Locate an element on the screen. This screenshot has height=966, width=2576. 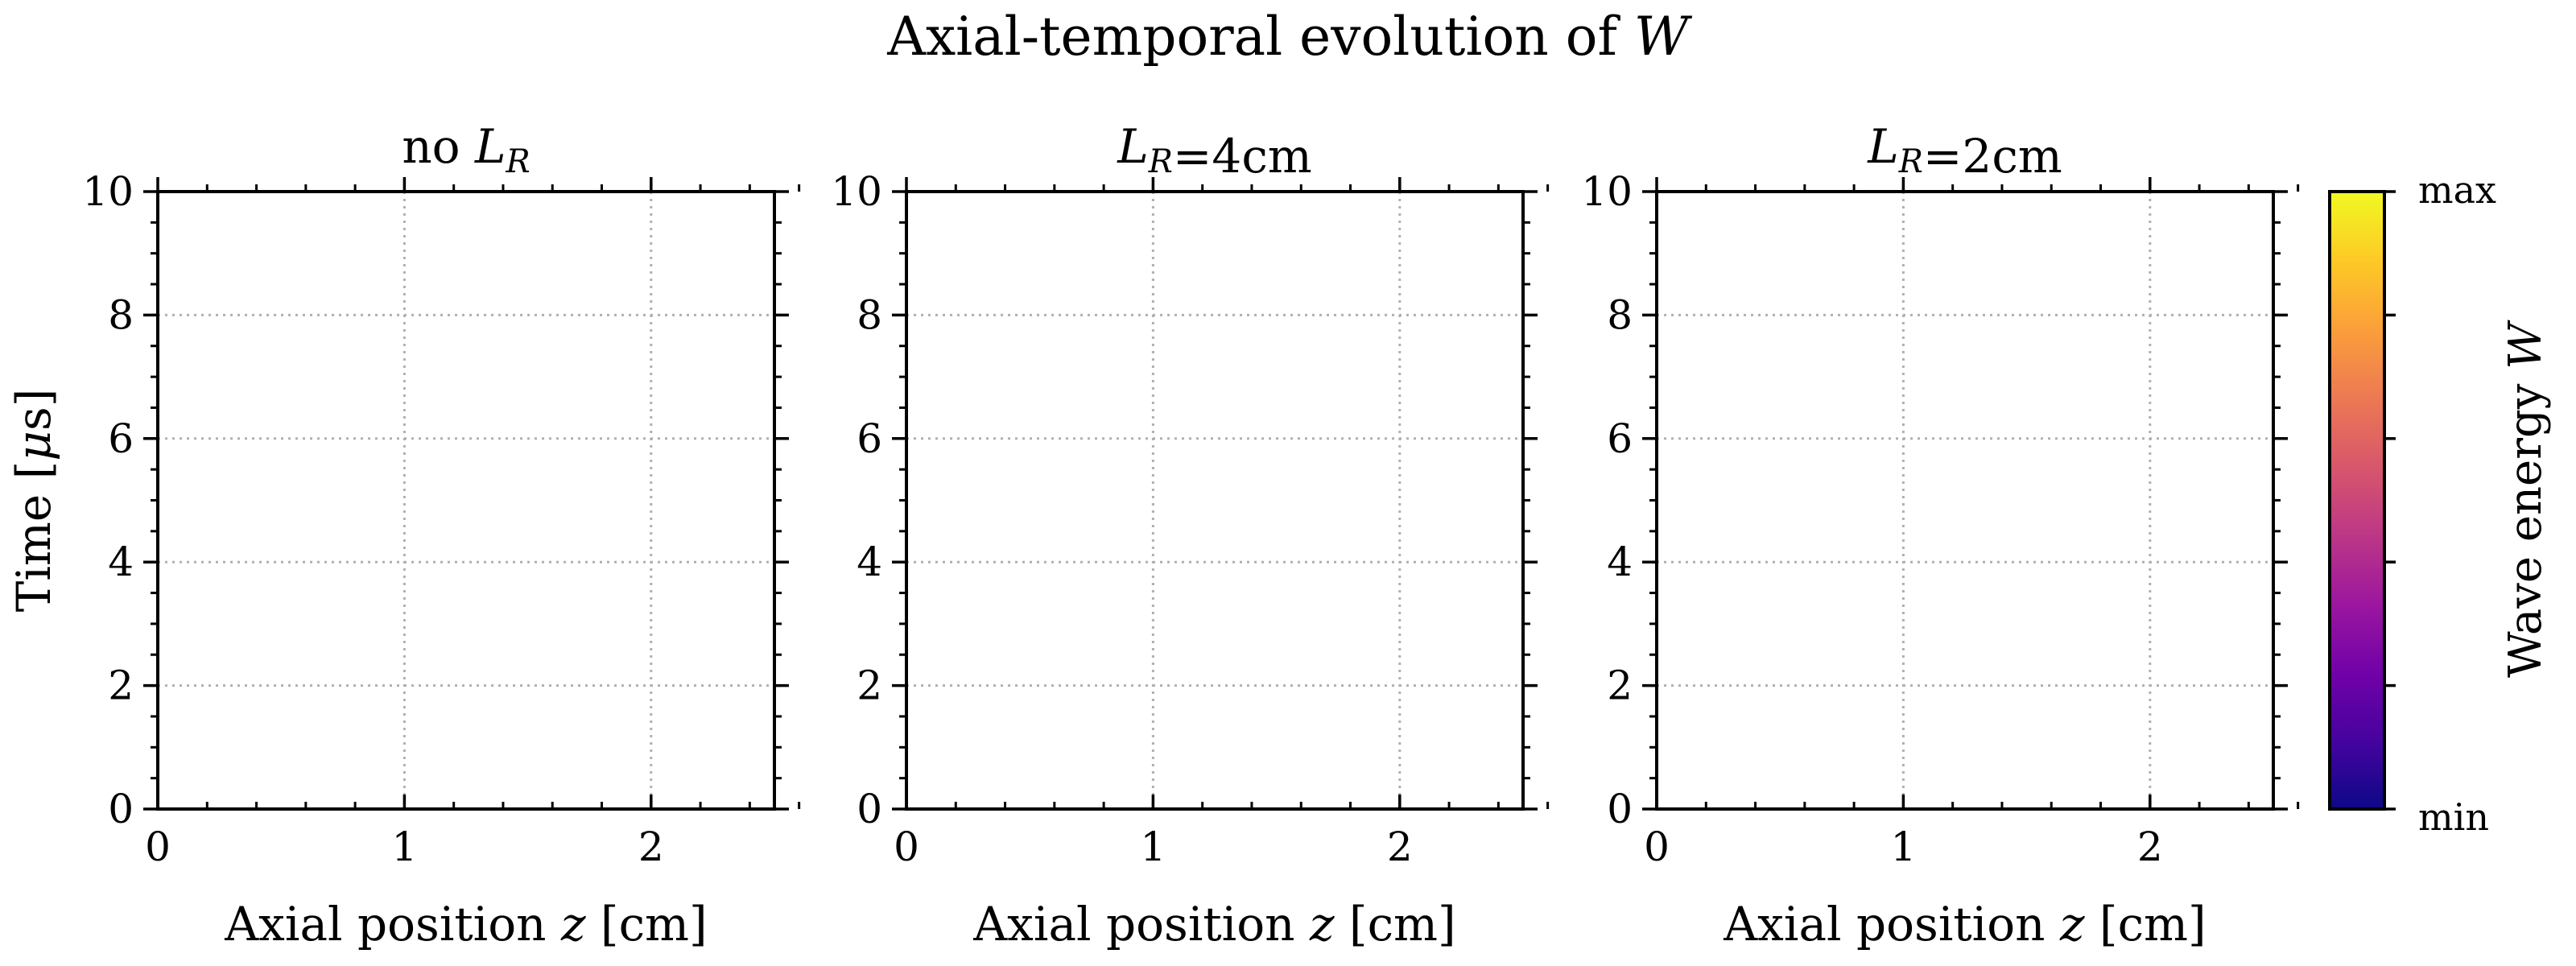
colorbar-title-text: Wave energy is located at coordinates (2526, 523).